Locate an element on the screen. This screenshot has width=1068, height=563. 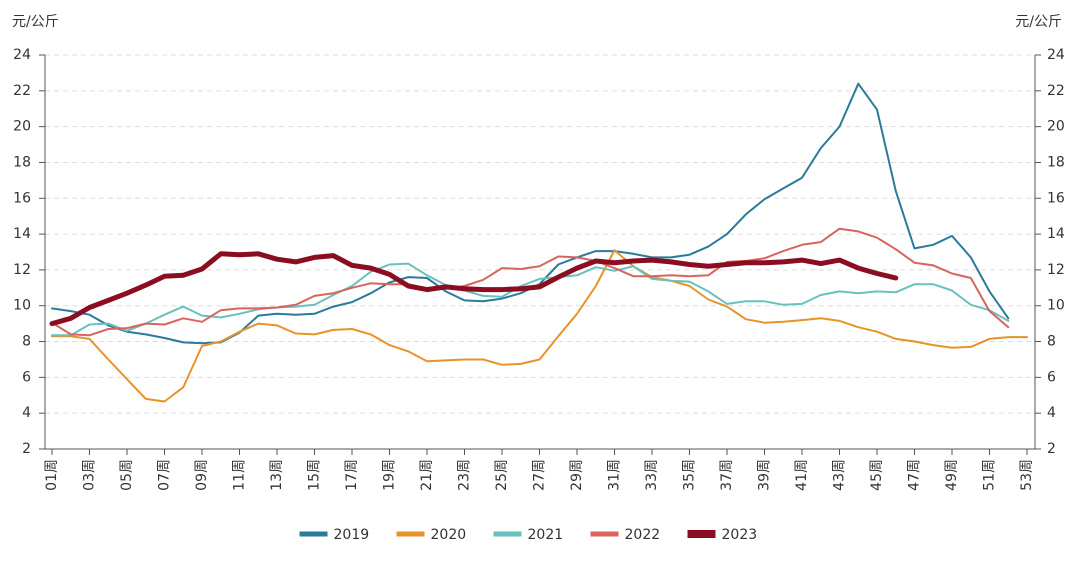
x-tick-label: 31周 is located at coordinates (615, 475).